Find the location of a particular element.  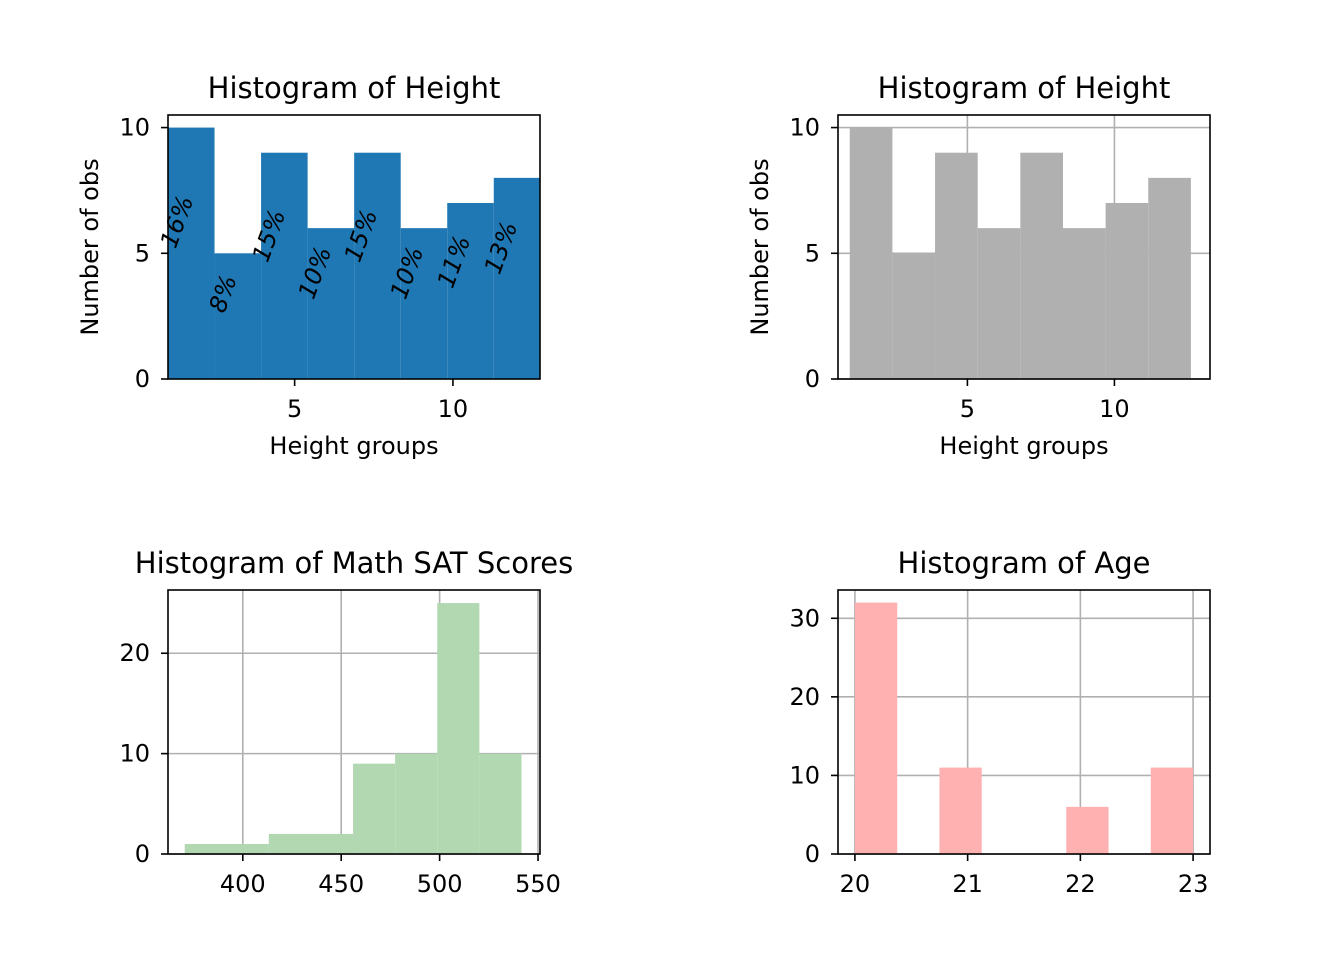

y-tick-label: 30 is located at coordinates (804, 618).